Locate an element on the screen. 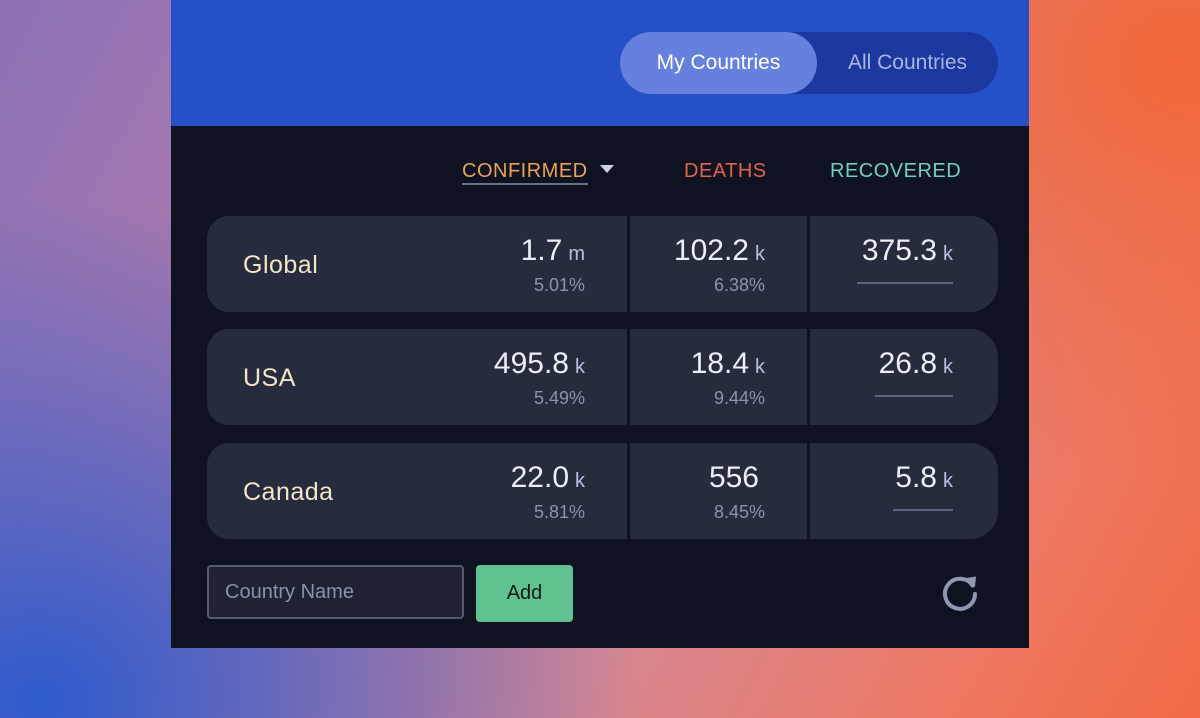 The height and width of the screenshot is (718, 1200). deaths-number: 102.2 is located at coordinates (711, 250).